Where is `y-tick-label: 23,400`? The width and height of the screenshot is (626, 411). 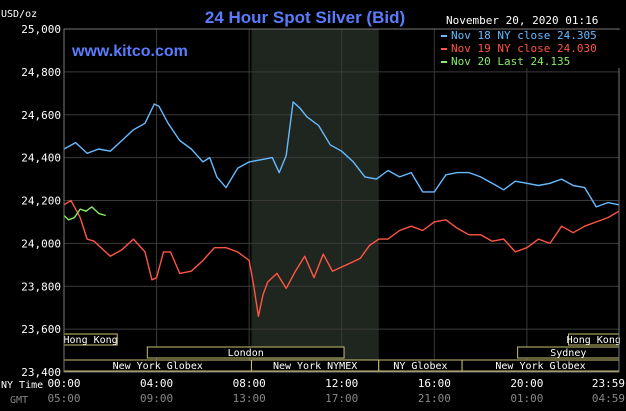
y-tick-label: 23,400 is located at coordinates (41, 372).